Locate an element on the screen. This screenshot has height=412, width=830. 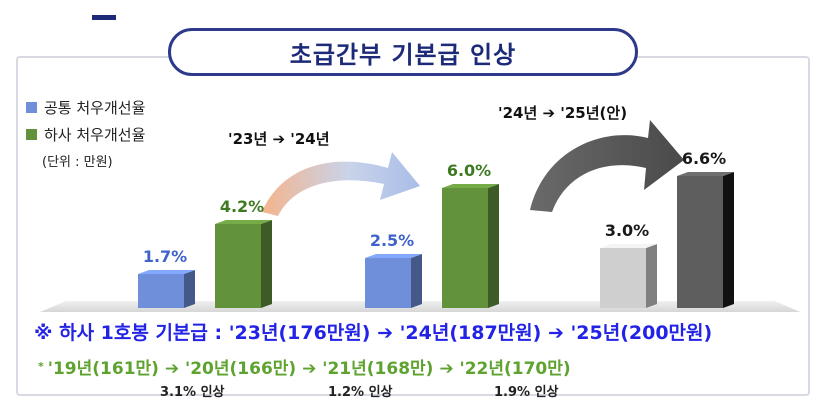
title-banner: 초급간부 기본급 인상 is located at coordinates (403, 52).